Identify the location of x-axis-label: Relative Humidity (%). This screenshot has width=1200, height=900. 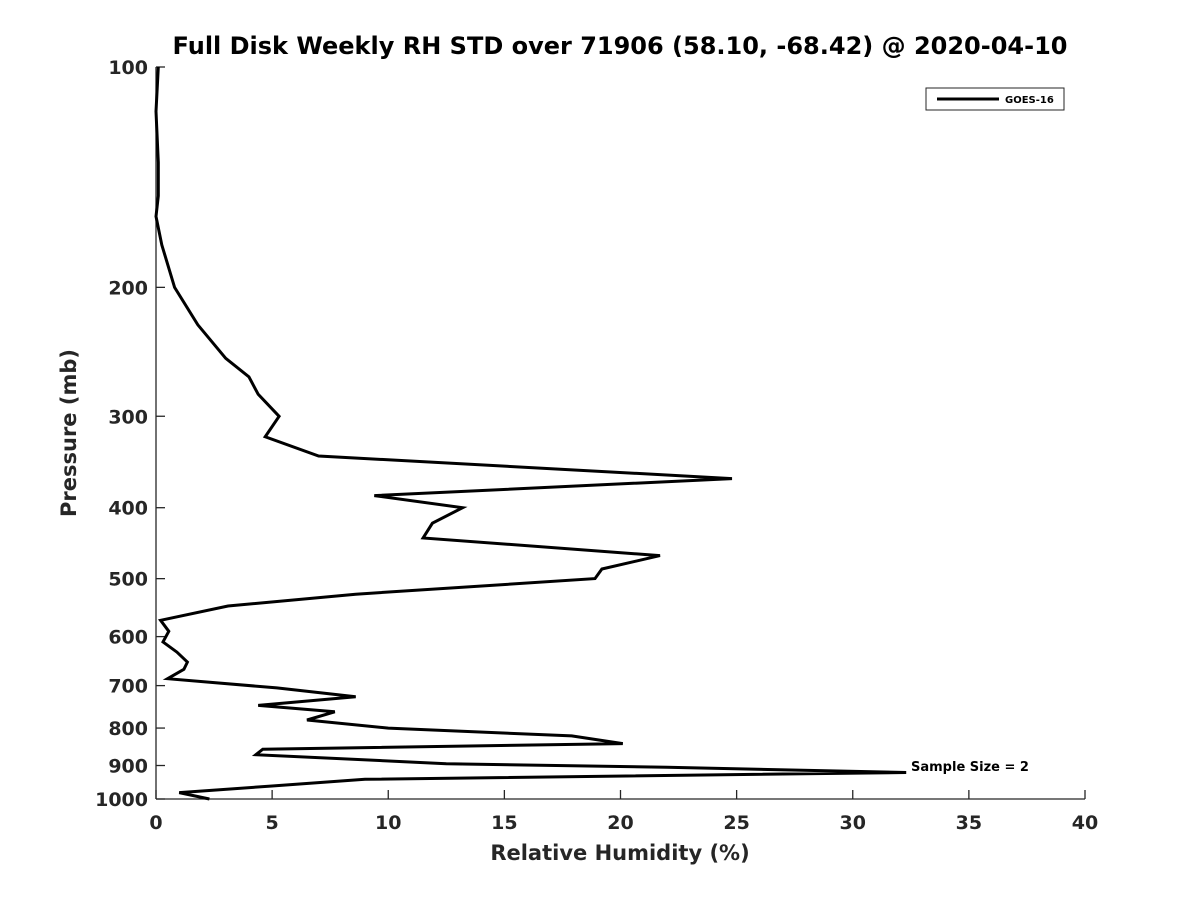
(619, 853).